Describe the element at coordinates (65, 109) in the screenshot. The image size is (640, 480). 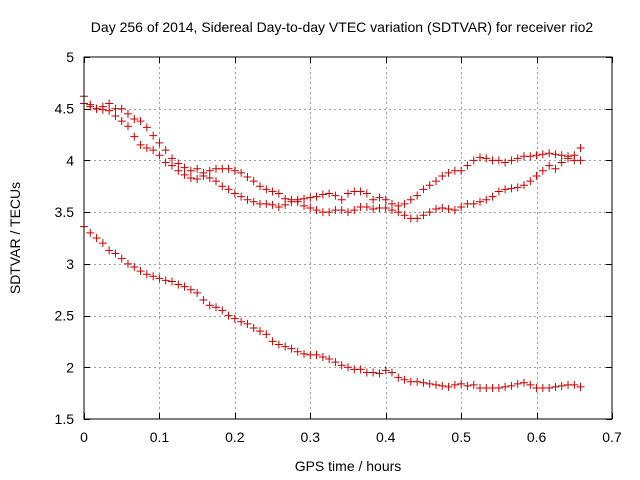
I see `y-tick-label: 4.5` at that location.